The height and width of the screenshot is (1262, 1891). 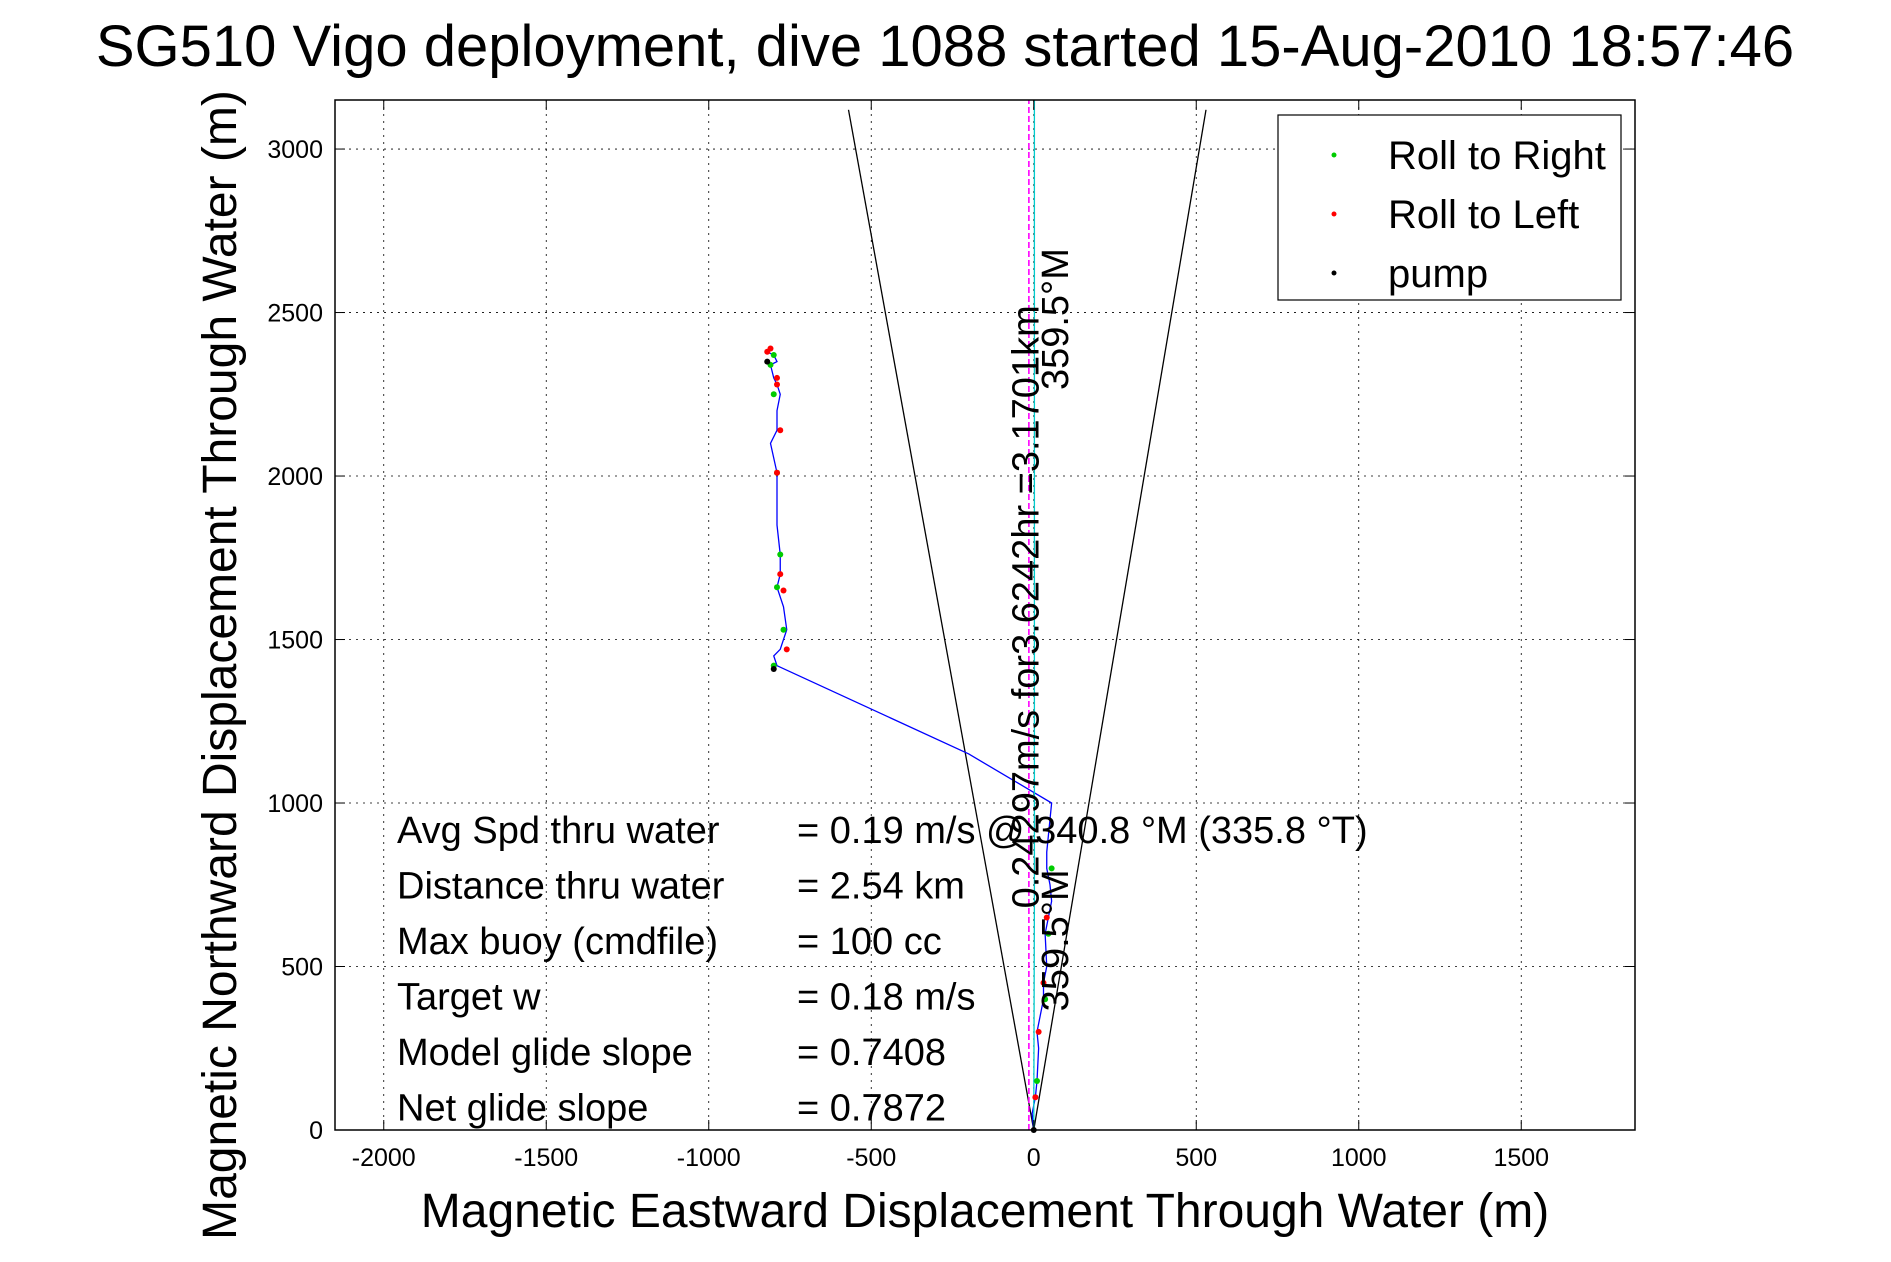 What do you see at coordinates (1027, 606) in the screenshot?
I see `annotation-text: 0.24297m/s for3.6242hr =3.1701km` at bounding box center [1027, 606].